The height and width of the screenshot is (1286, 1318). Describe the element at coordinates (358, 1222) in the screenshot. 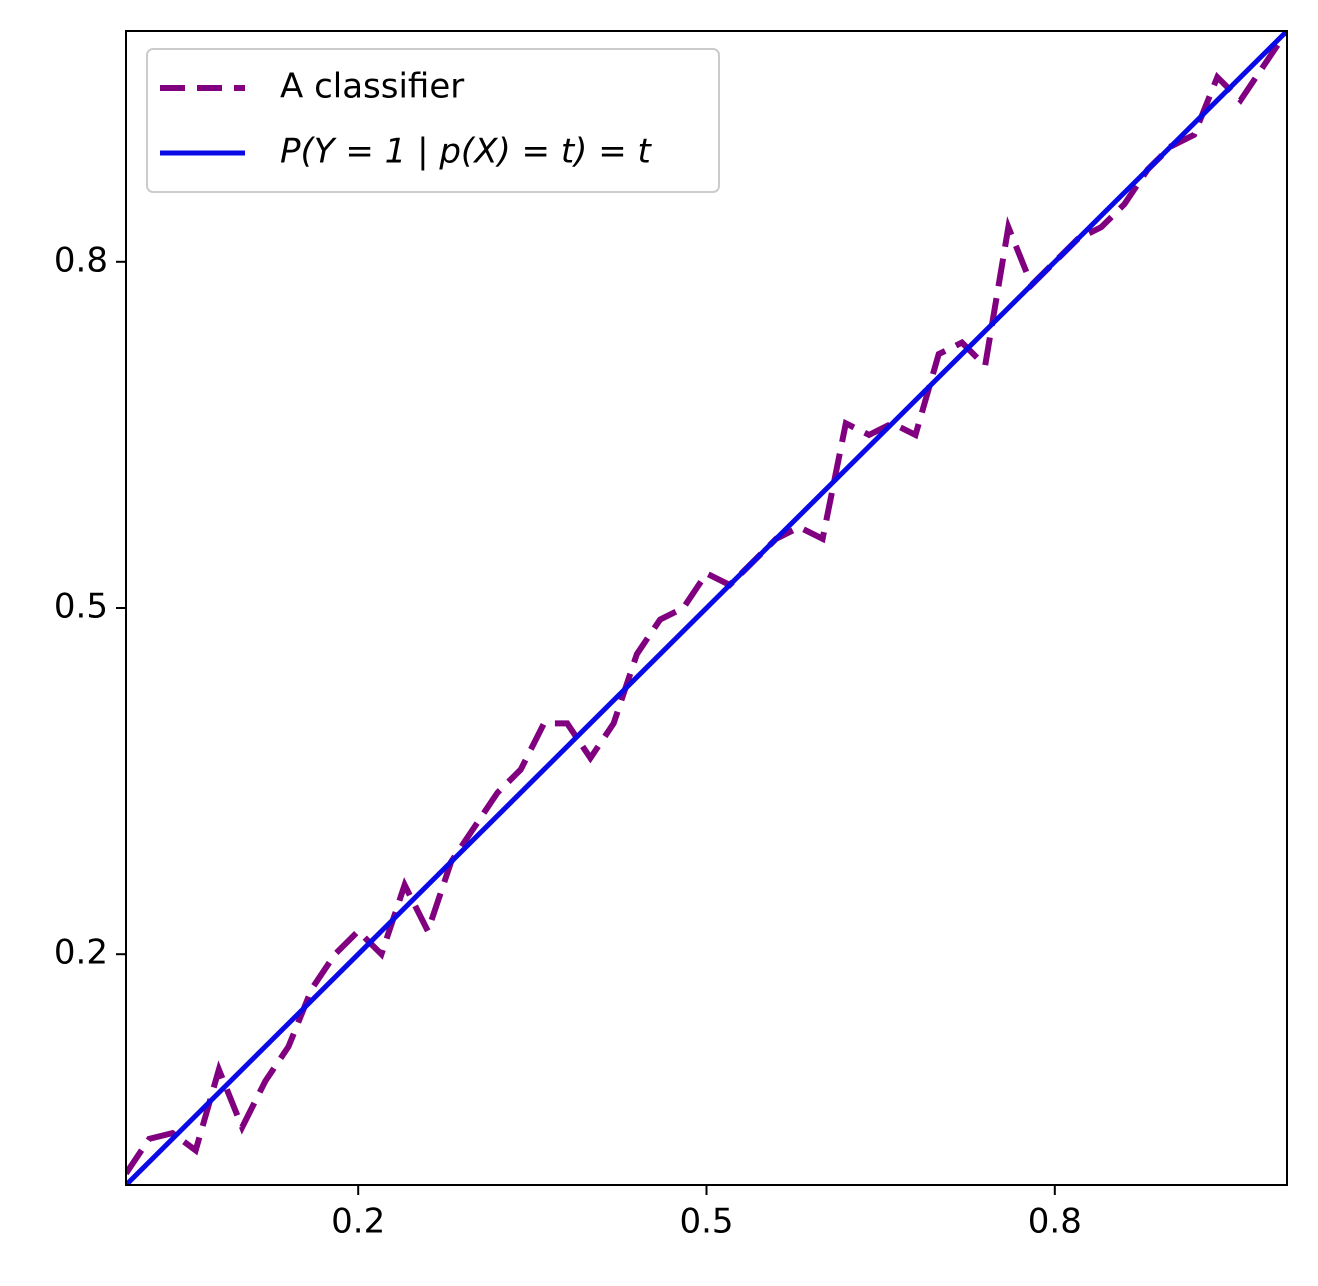

I see `x-tick-label: 0.2` at that location.